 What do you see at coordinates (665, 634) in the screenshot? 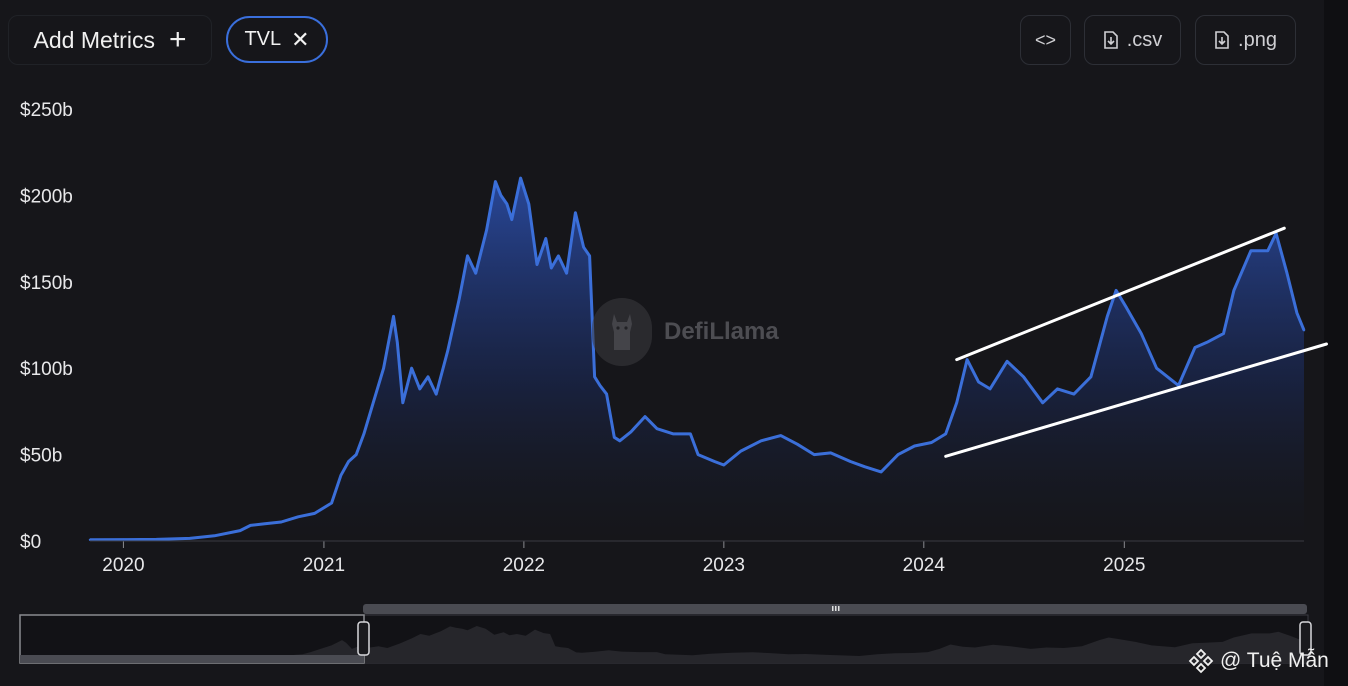
I see `range-navigator` at bounding box center [665, 634].